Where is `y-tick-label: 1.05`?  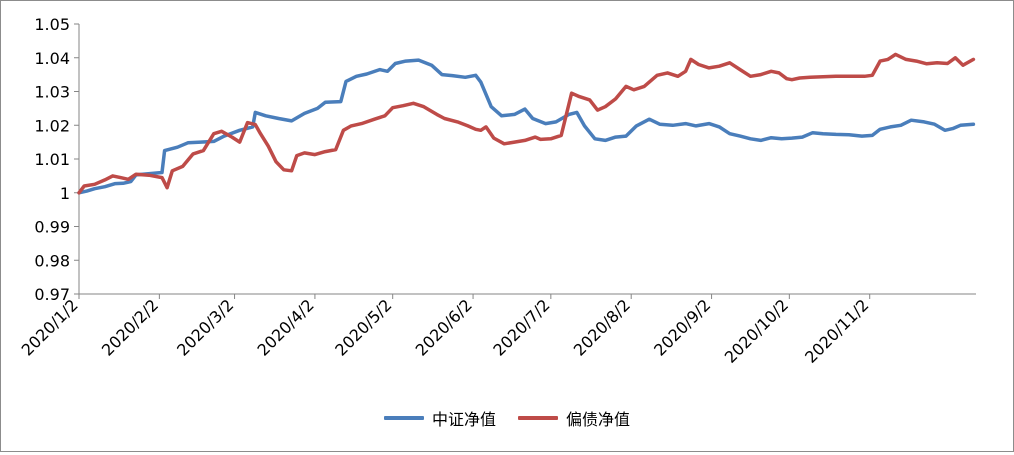 y-tick-label: 1.05 is located at coordinates (52, 24).